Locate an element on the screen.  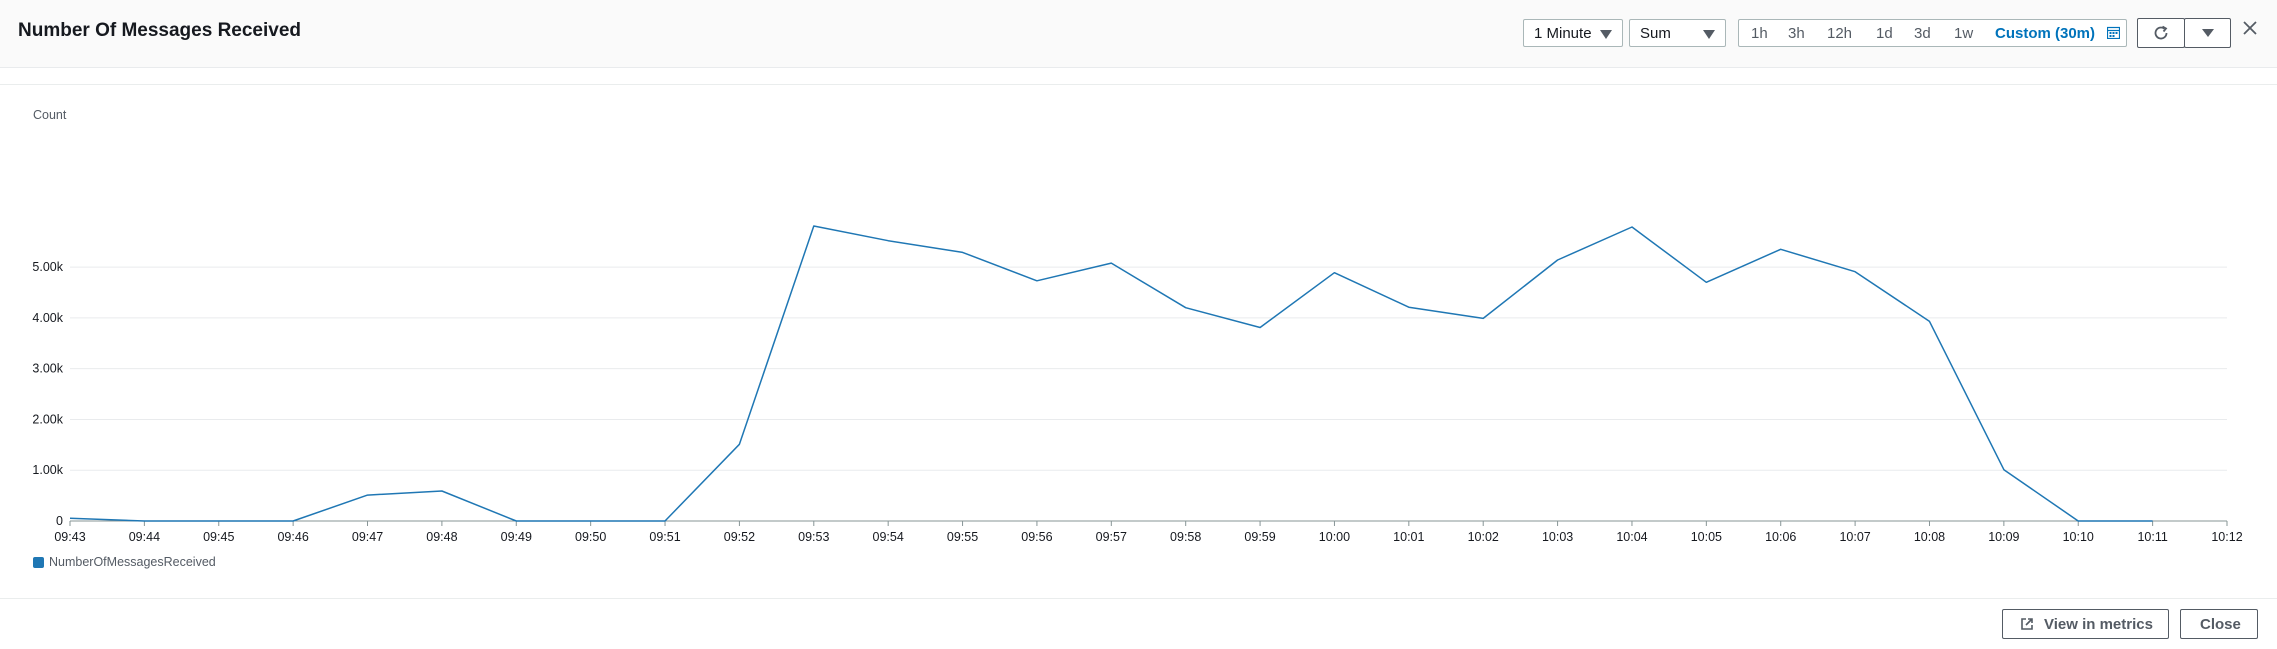
y-tick-label: 0 is located at coordinates (59, 521).